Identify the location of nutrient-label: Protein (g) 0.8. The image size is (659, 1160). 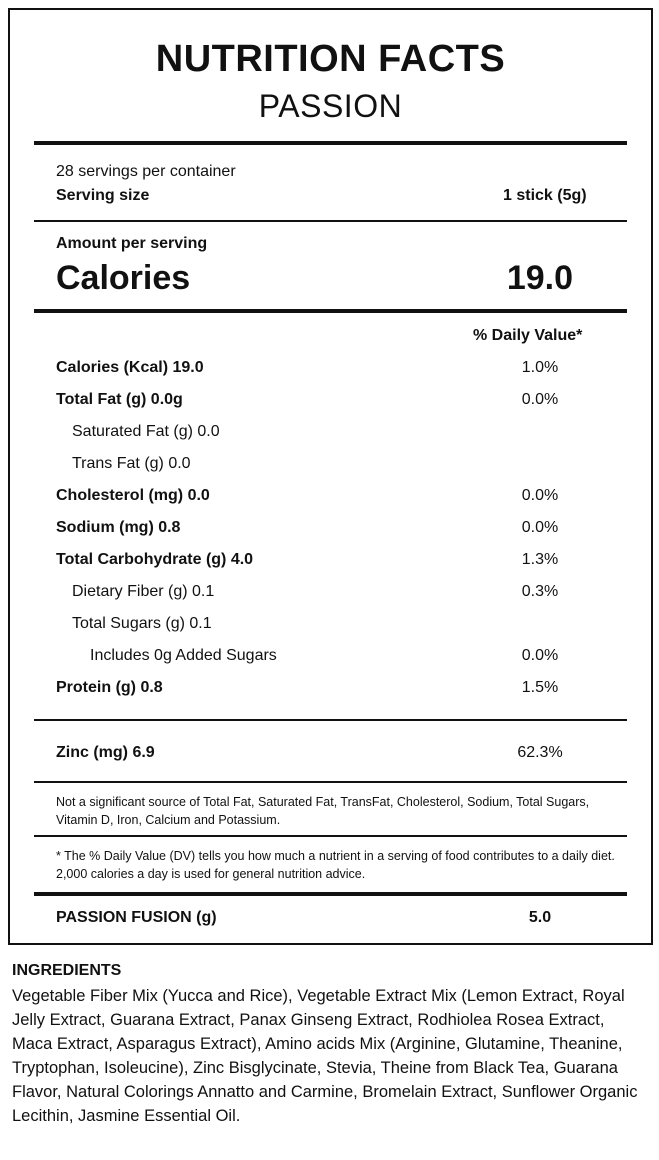
(109, 687).